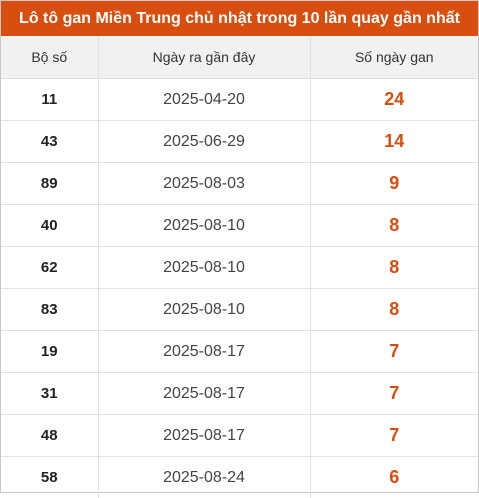 This screenshot has width=479, height=498. Describe the element at coordinates (49, 226) in the screenshot. I see `cell-number: 40` at that location.